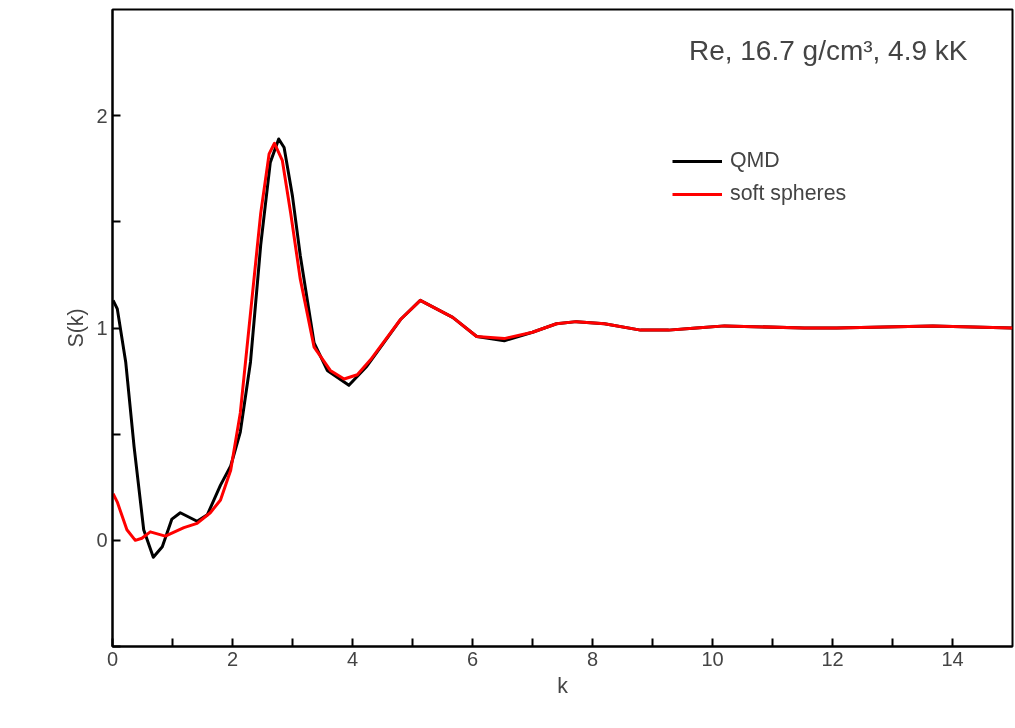  Describe the element at coordinates (102, 328) in the screenshot. I see `y-tick-label: 1` at that location.